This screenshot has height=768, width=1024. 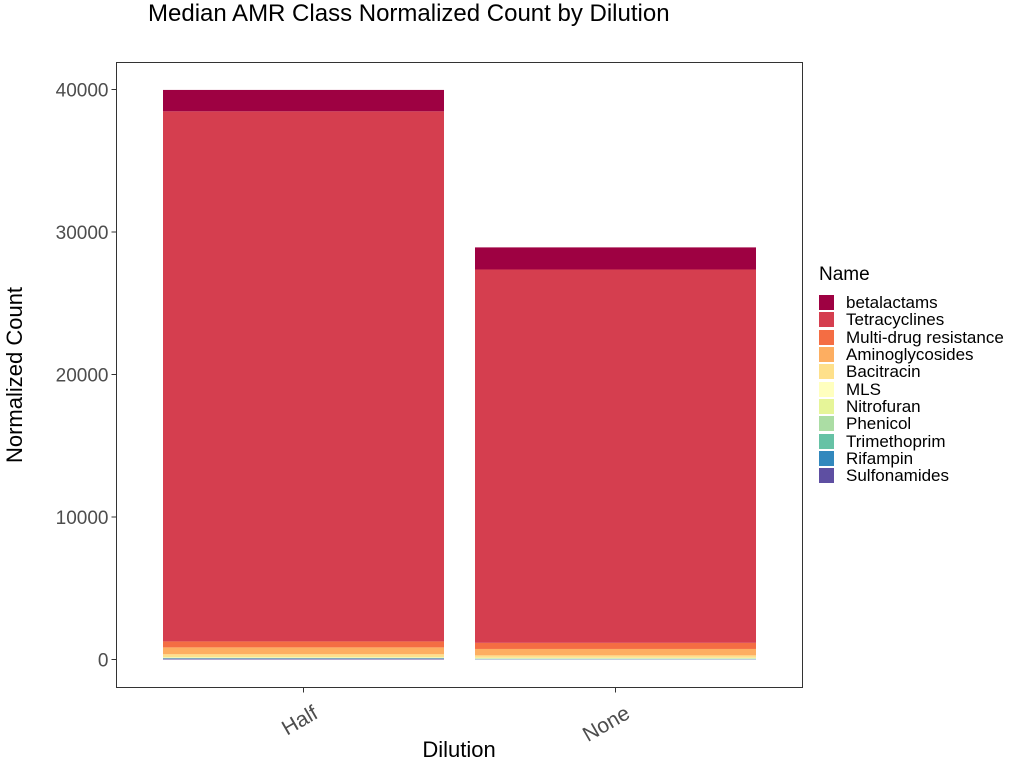 I want to click on legend-item: Rifampin, so click(x=911, y=458).